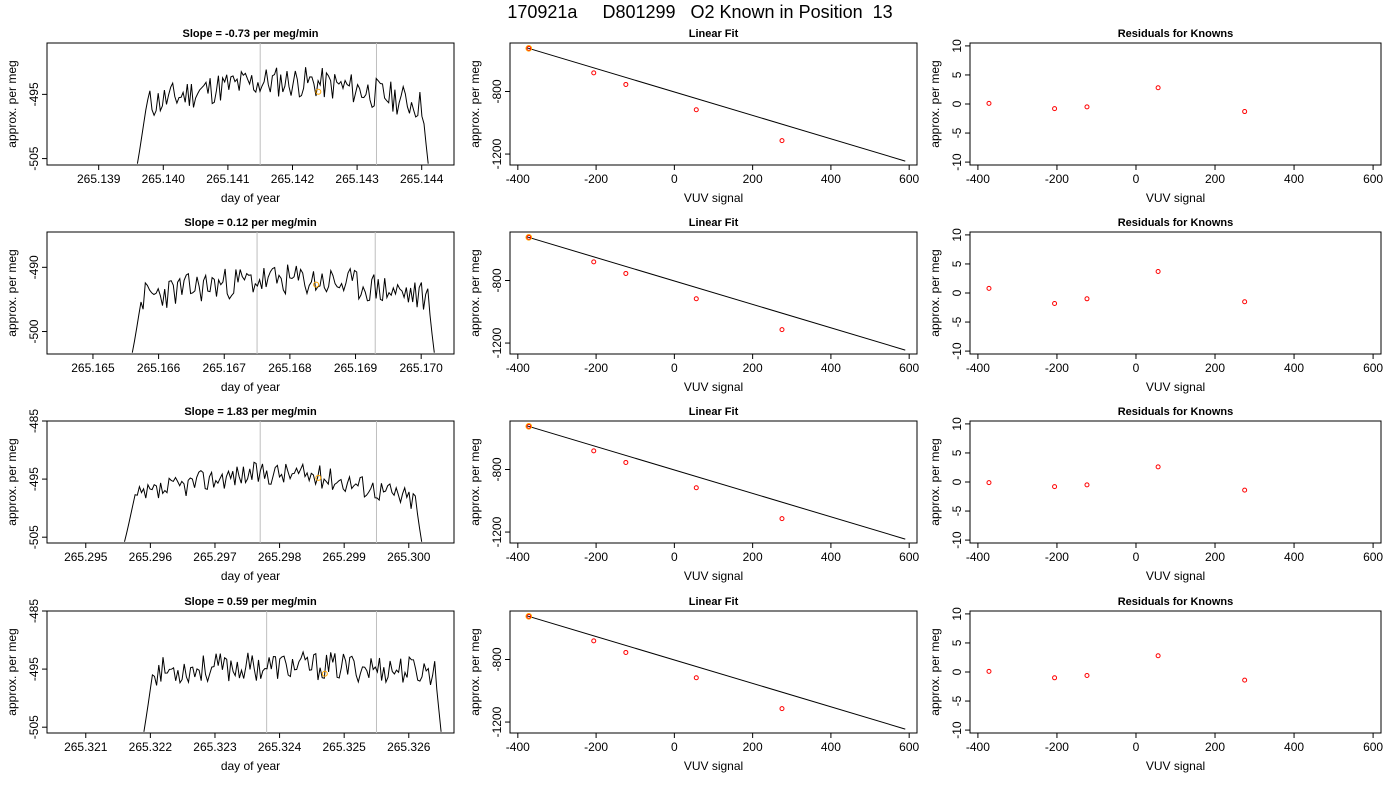 The width and height of the screenshot is (1400, 800). What do you see at coordinates (215, 747) in the screenshot?
I see `x-tick-label: 265.323` at bounding box center [215, 747].